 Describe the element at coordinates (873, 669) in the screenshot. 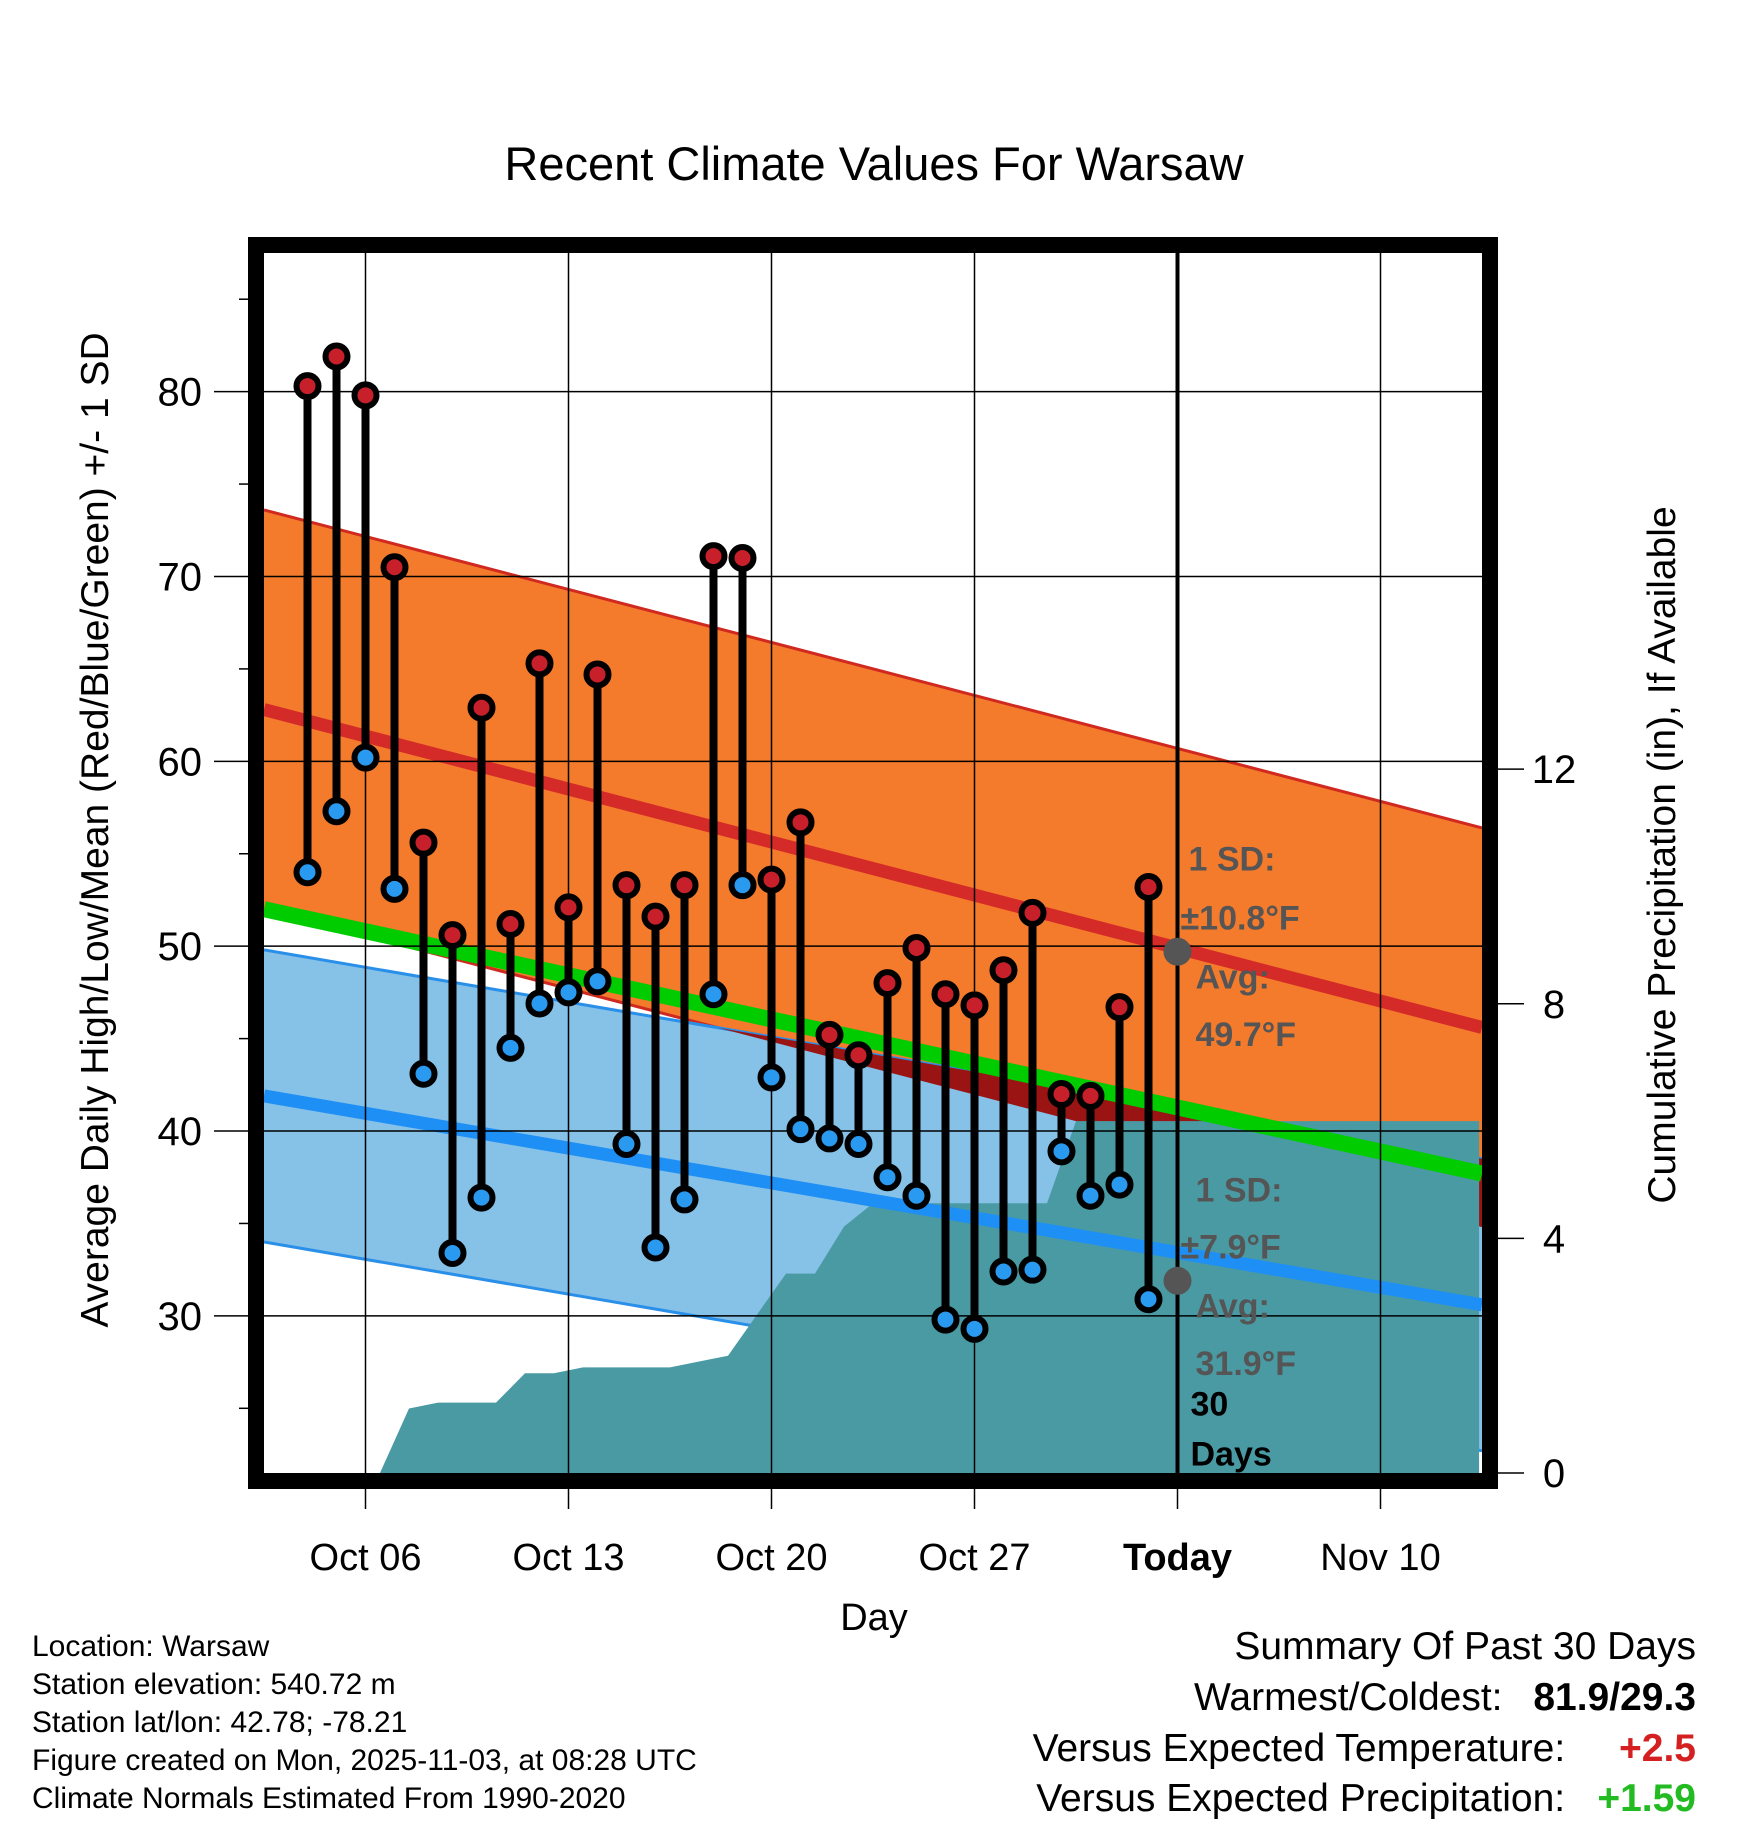

I see `high-sd-band-upper-edge` at that location.